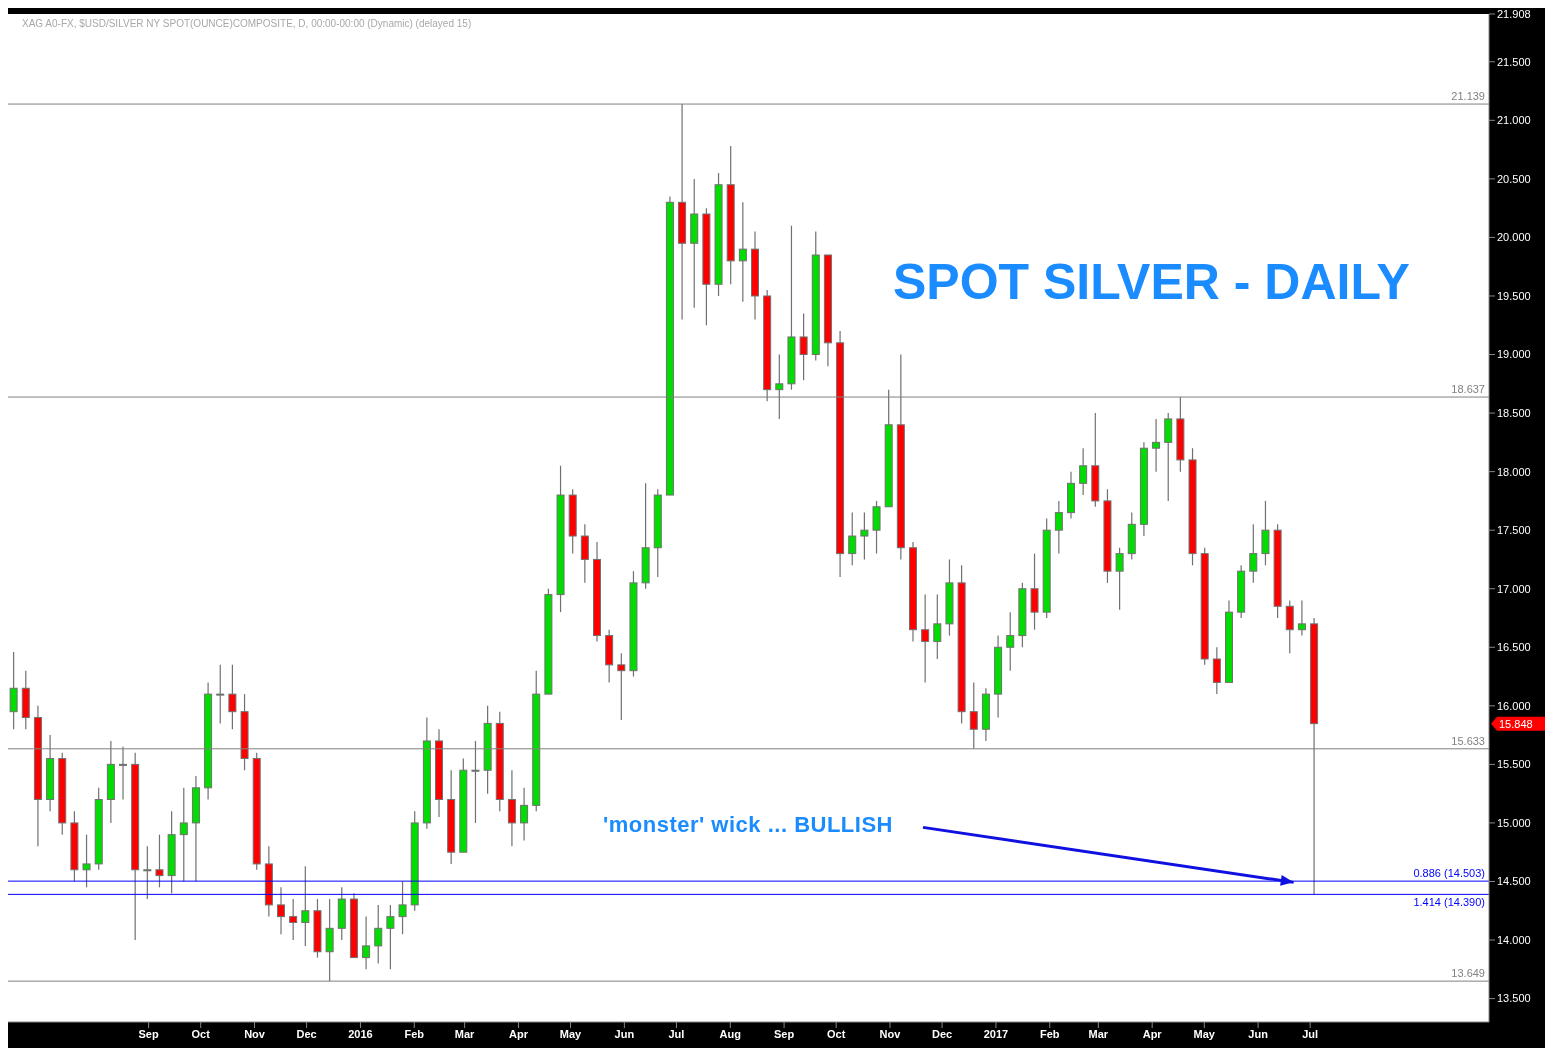  Describe the element at coordinates (1449, 873) in the screenshot. I see `ref-line-label: 0.886 (14.503)` at that location.